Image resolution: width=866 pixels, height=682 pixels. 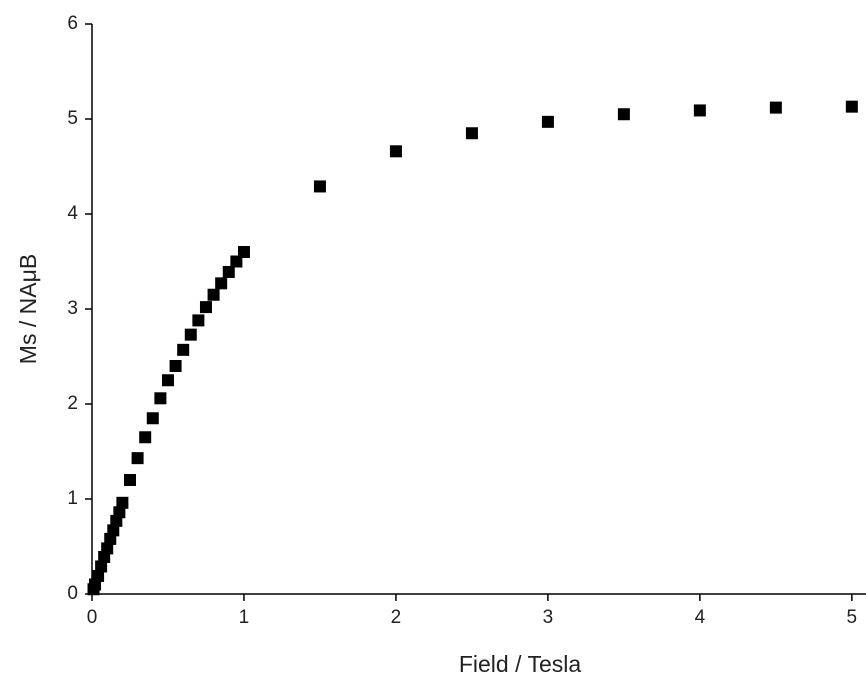 What do you see at coordinates (520, 664) in the screenshot?
I see `x-axis-label: Field / Tesla` at bounding box center [520, 664].